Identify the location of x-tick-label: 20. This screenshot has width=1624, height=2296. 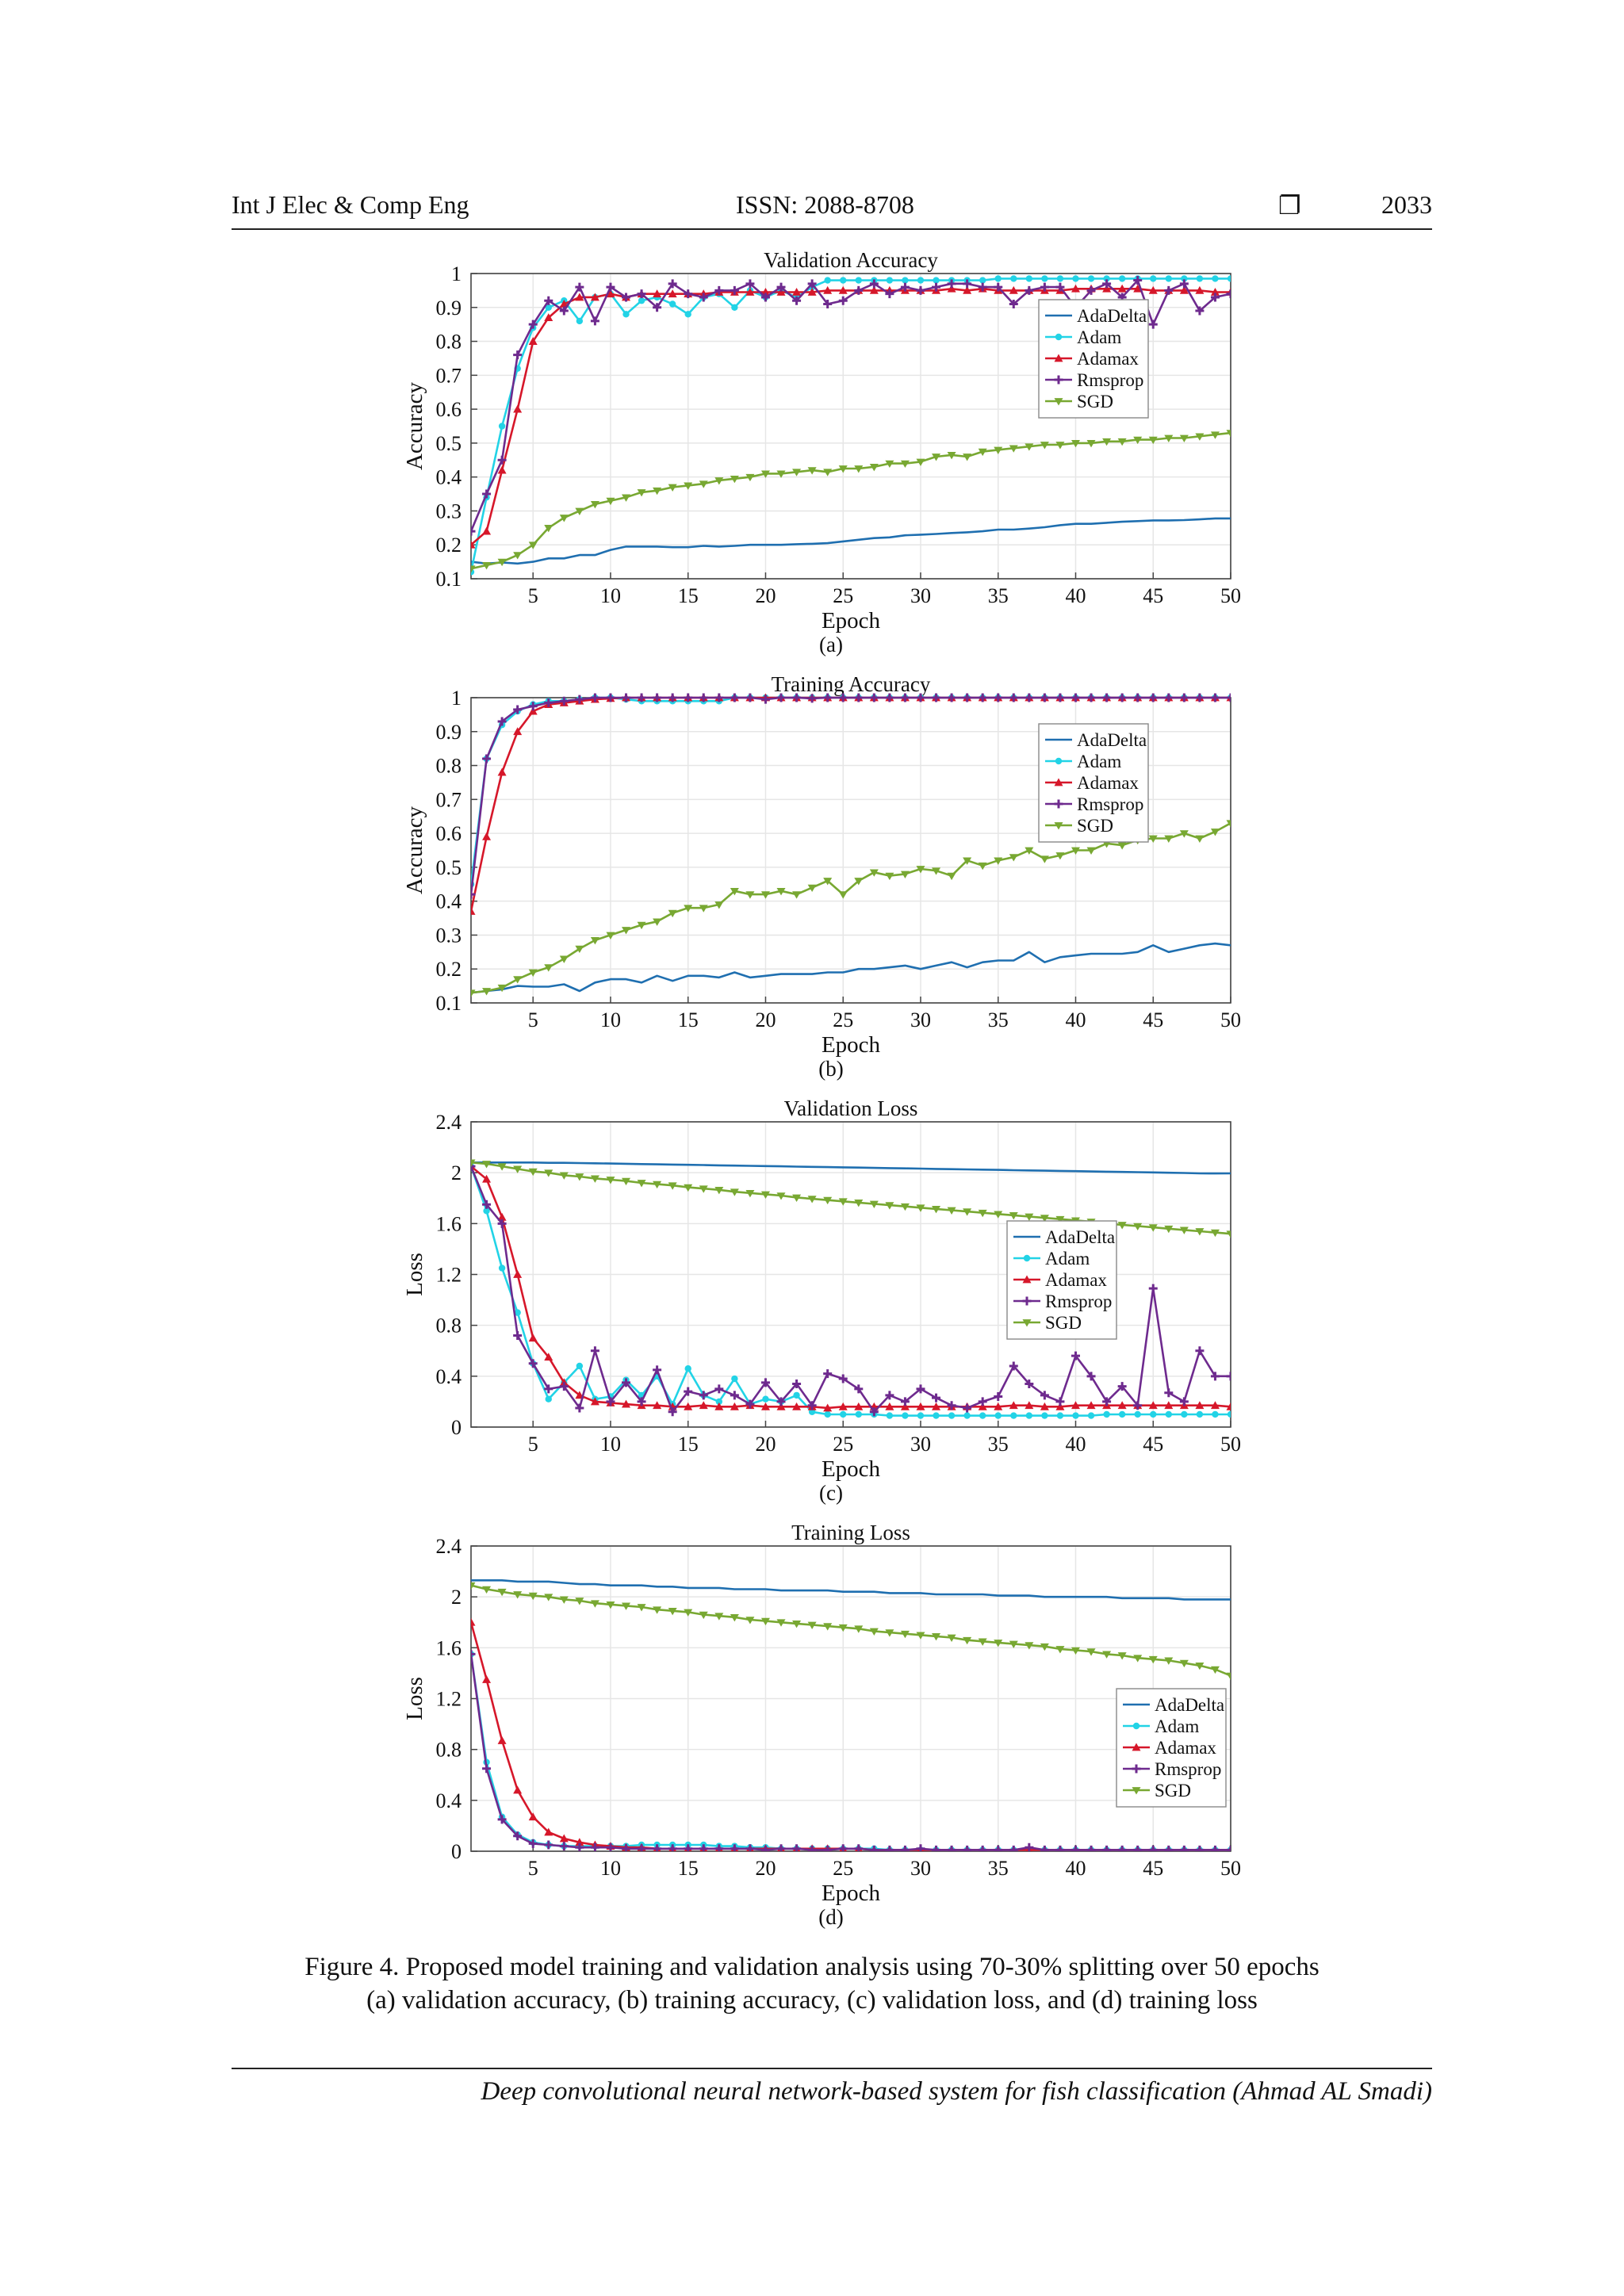
(765, 1869).